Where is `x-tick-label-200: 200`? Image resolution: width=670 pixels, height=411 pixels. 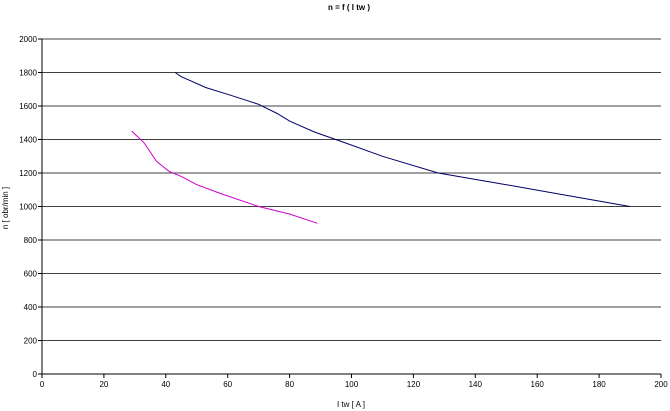 x-tick-label-200: 200 is located at coordinates (661, 384).